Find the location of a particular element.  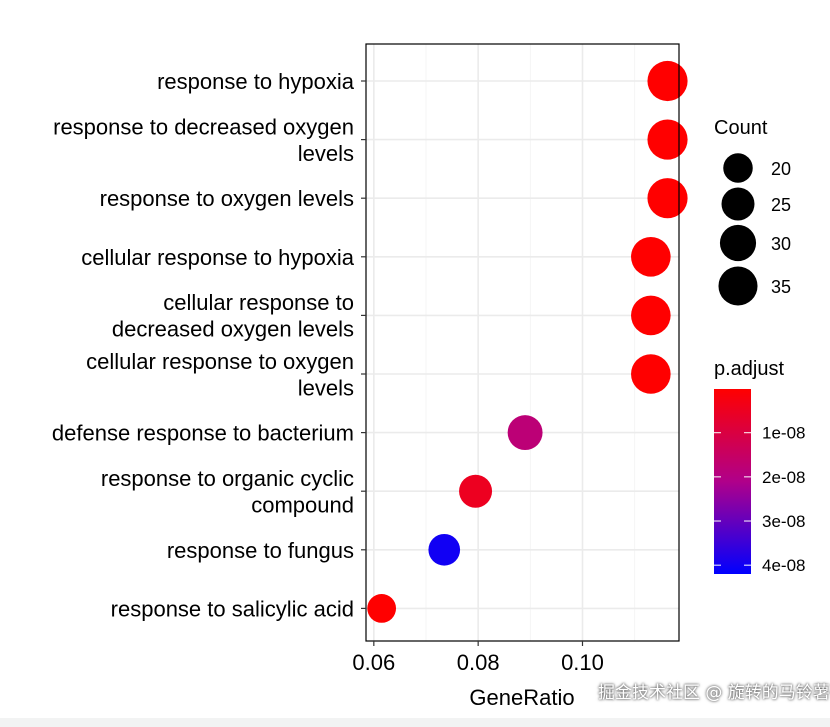

point-response-to-hypoxia is located at coordinates (667, 81).